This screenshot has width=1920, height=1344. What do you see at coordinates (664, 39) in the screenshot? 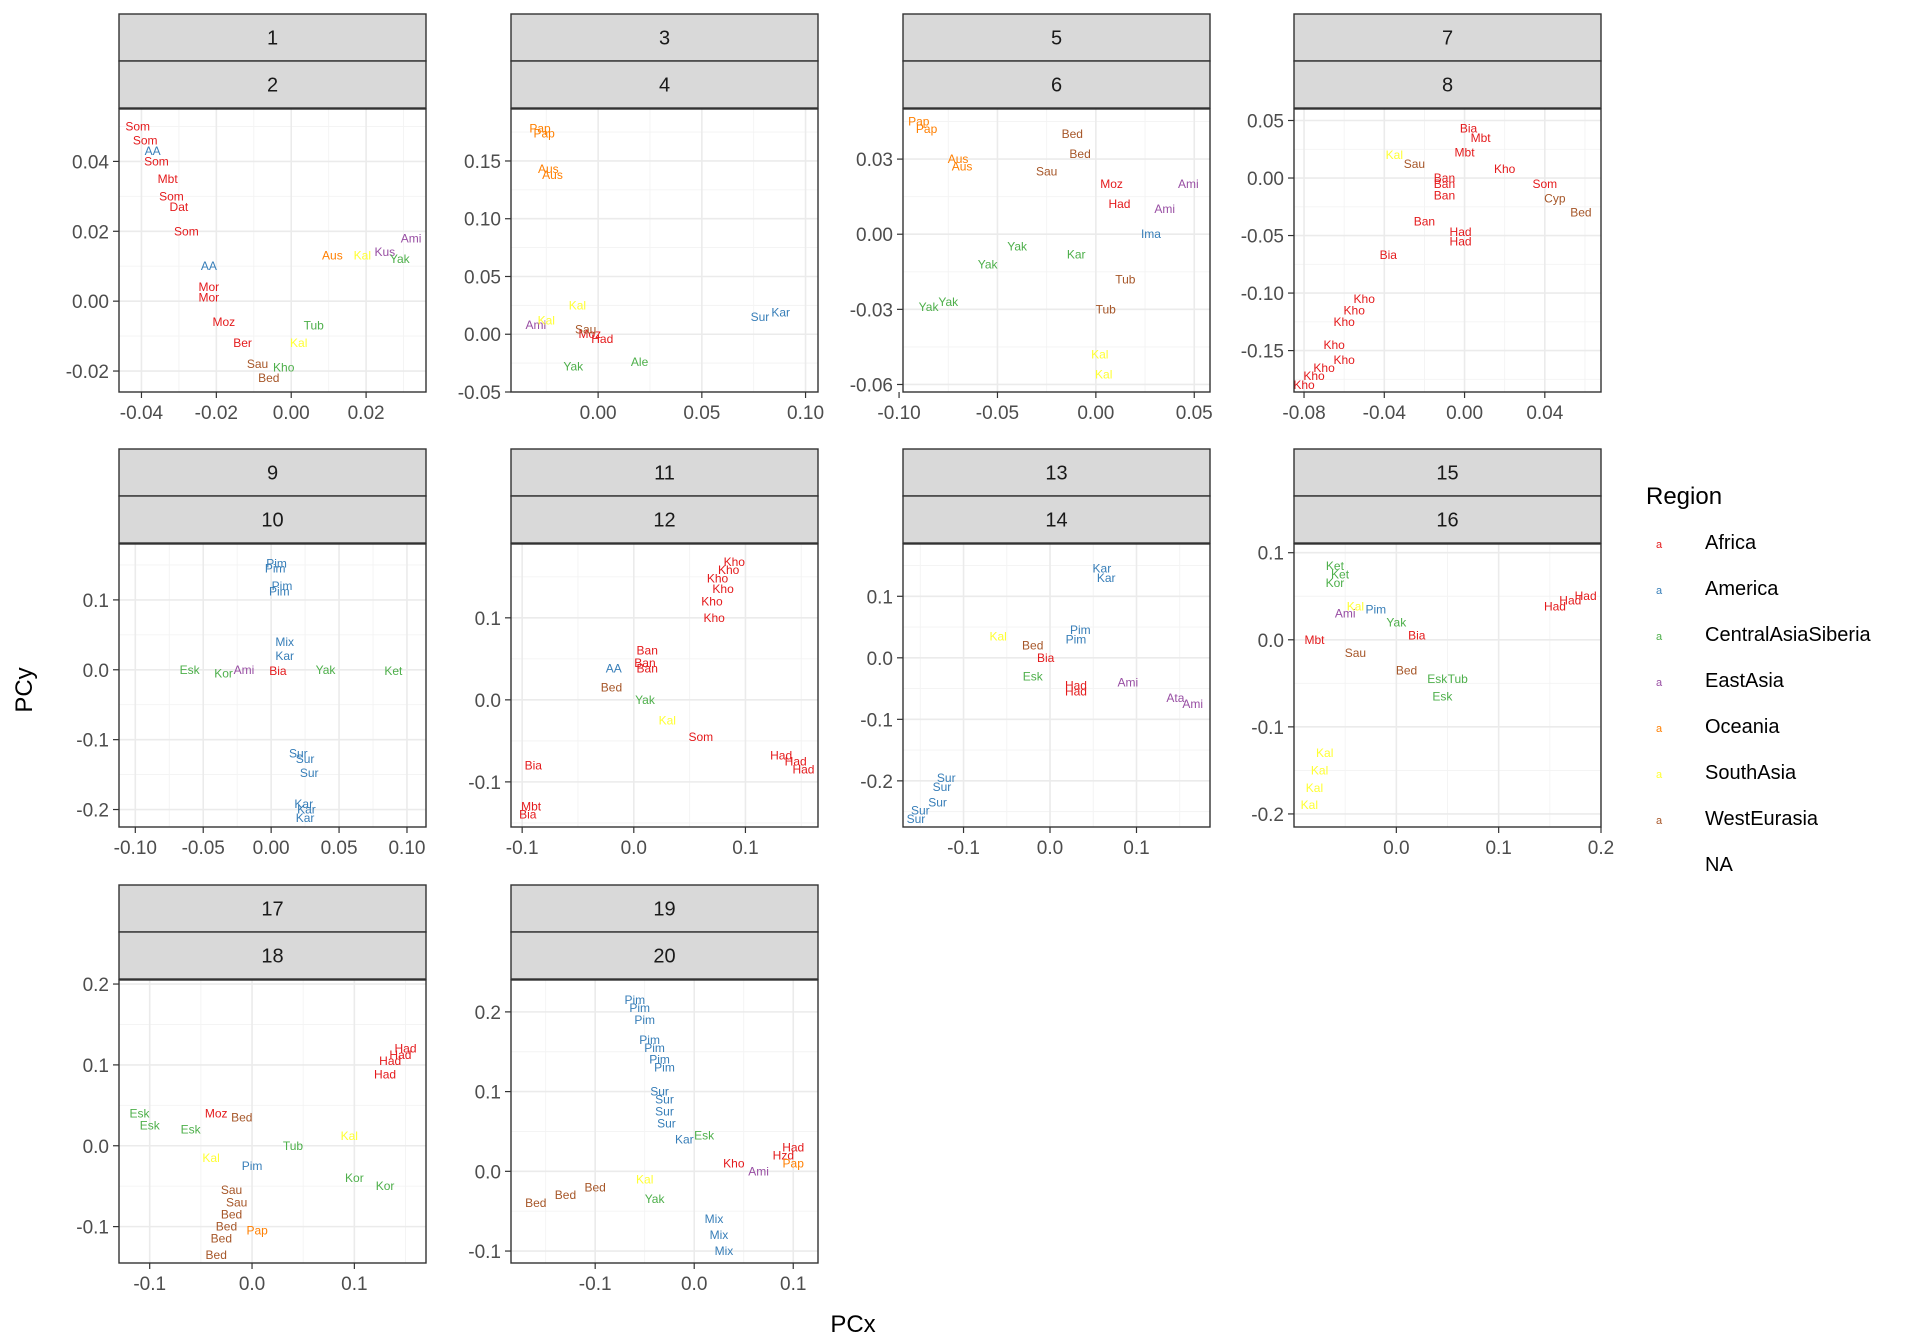
I see `facet-strip-label: 3` at bounding box center [664, 39].